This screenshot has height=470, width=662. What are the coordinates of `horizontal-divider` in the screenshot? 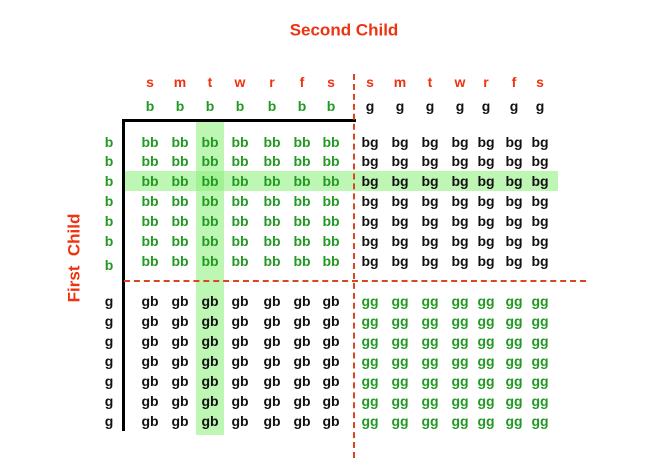 It's located at (355, 281).